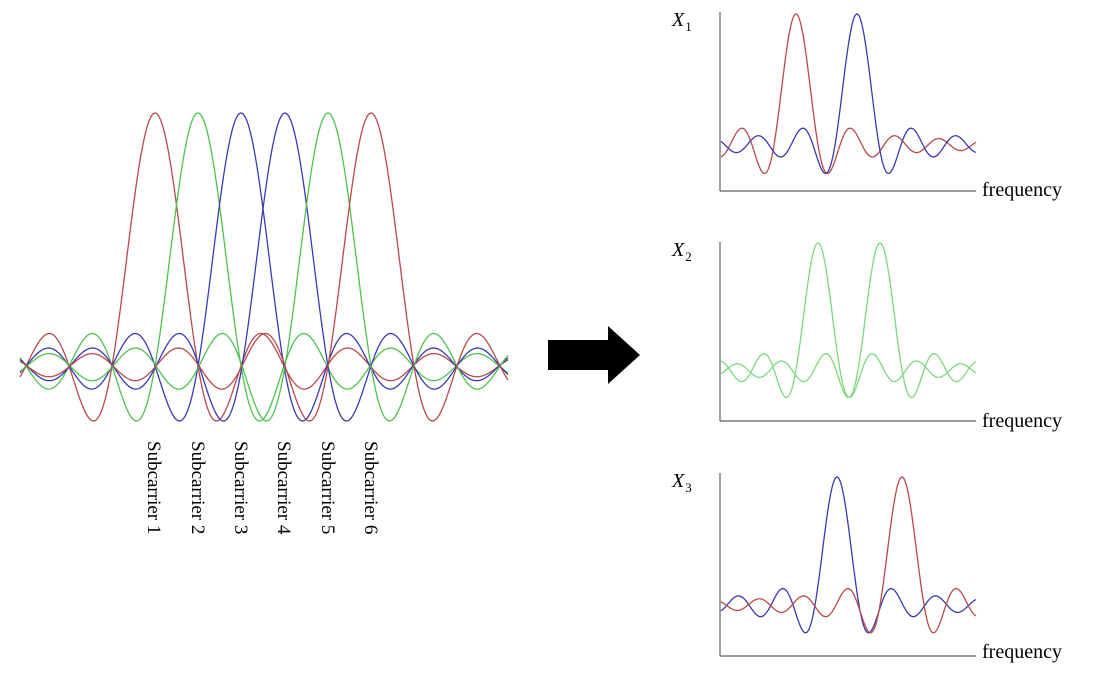  I want to click on panel-x1: X1 frequency, so click(866, 105).